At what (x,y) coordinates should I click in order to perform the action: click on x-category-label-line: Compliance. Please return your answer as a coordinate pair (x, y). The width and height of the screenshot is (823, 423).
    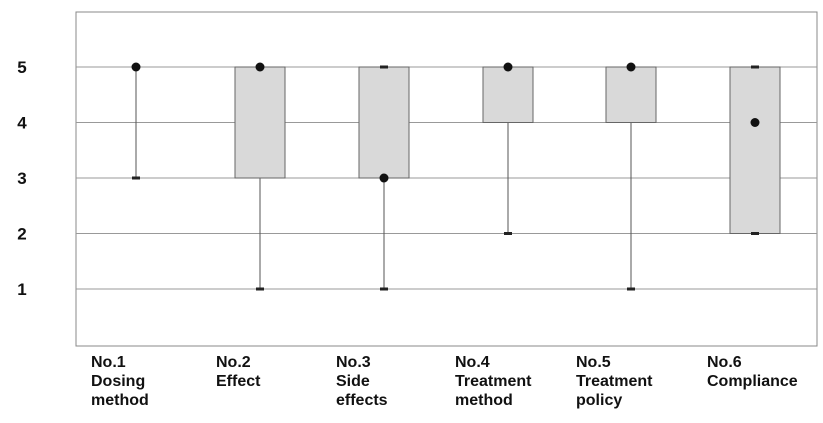
    Looking at the image, I should click on (752, 381).